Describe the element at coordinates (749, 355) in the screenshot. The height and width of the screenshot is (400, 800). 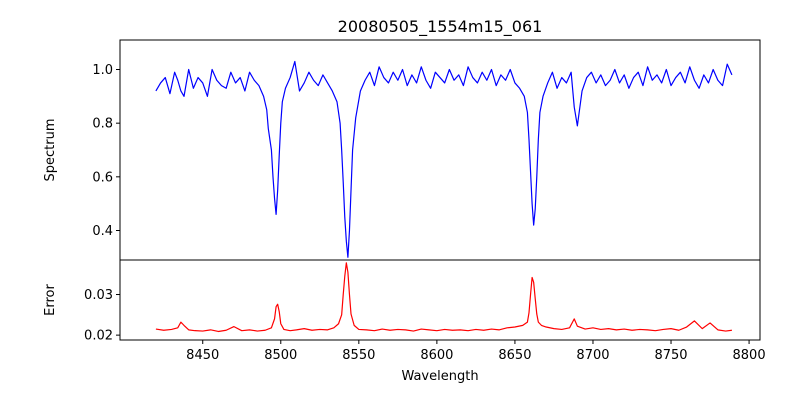
I see `error-x-tick-label: 8800` at that location.